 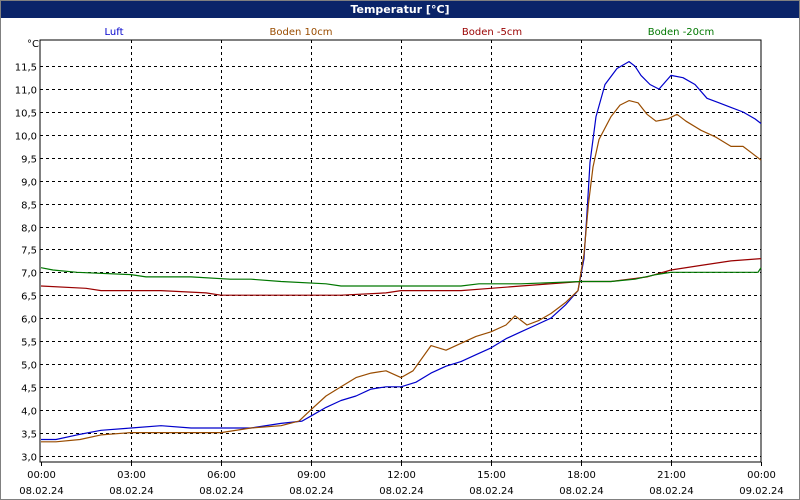 What do you see at coordinates (26, 114) in the screenshot?
I see `y-tick-label: 10,5` at bounding box center [26, 114].